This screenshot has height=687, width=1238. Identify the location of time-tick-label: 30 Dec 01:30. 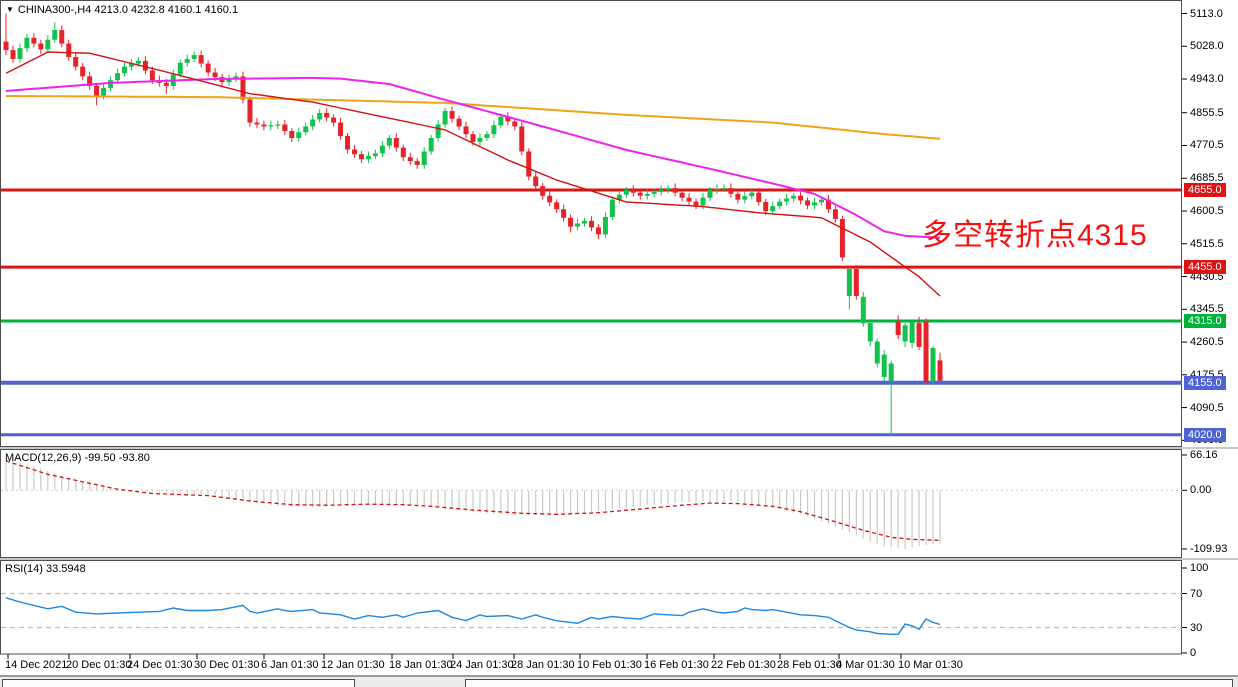
(227, 665).